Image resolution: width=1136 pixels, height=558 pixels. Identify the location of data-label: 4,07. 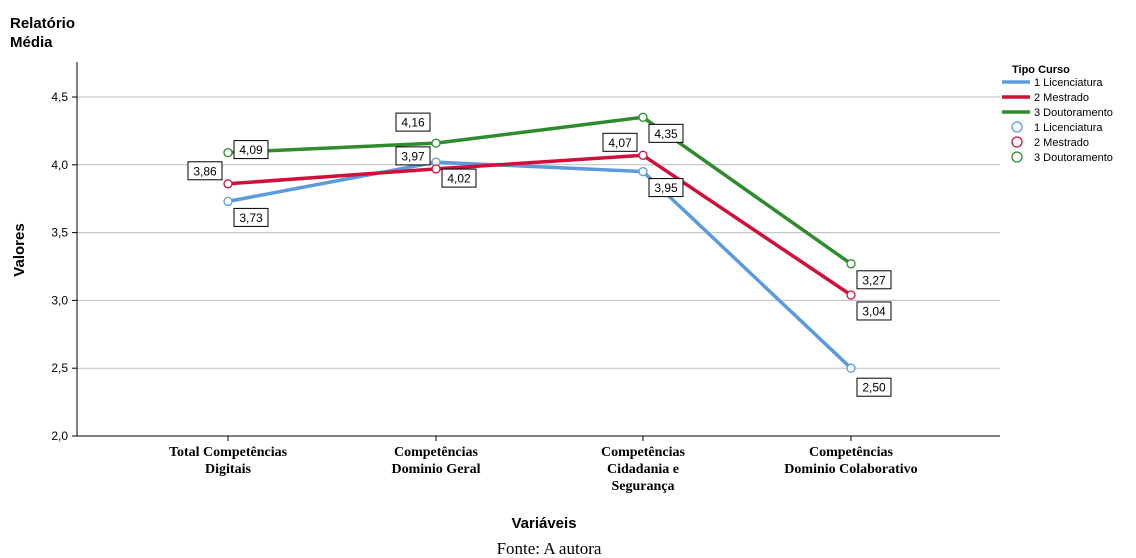
(620, 142).